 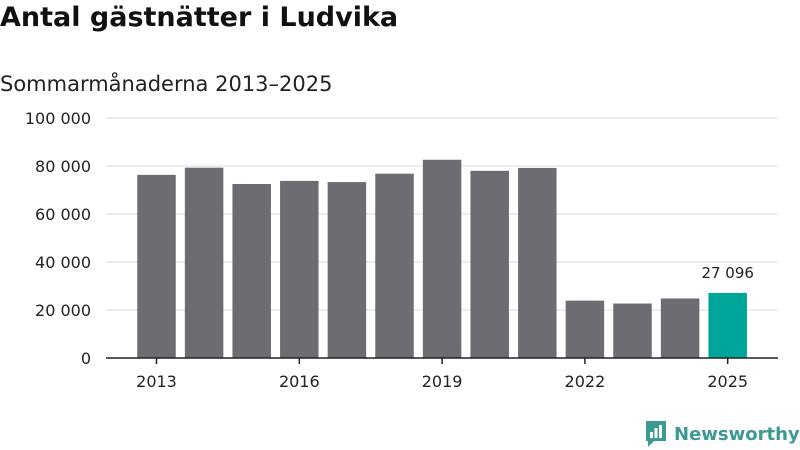 I want to click on y-tick-label: 60 000, so click(x=63, y=214).